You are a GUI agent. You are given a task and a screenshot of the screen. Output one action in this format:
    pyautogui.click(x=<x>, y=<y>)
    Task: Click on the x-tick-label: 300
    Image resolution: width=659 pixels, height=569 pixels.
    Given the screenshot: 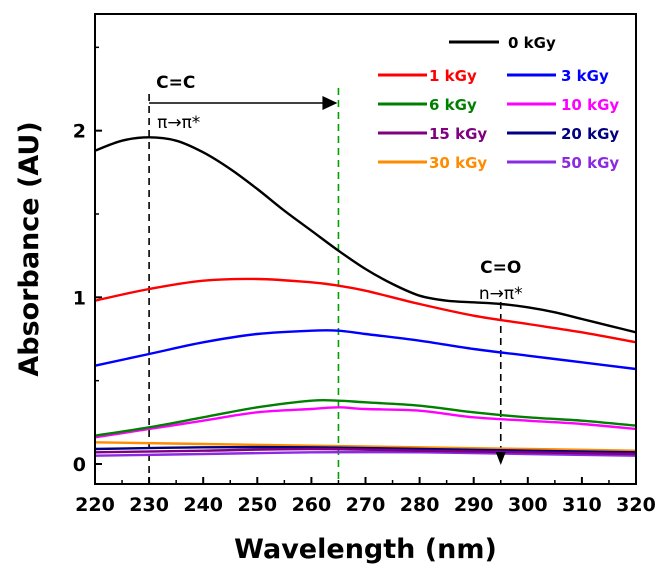 What is the action you would take?
    pyautogui.click(x=528, y=505)
    